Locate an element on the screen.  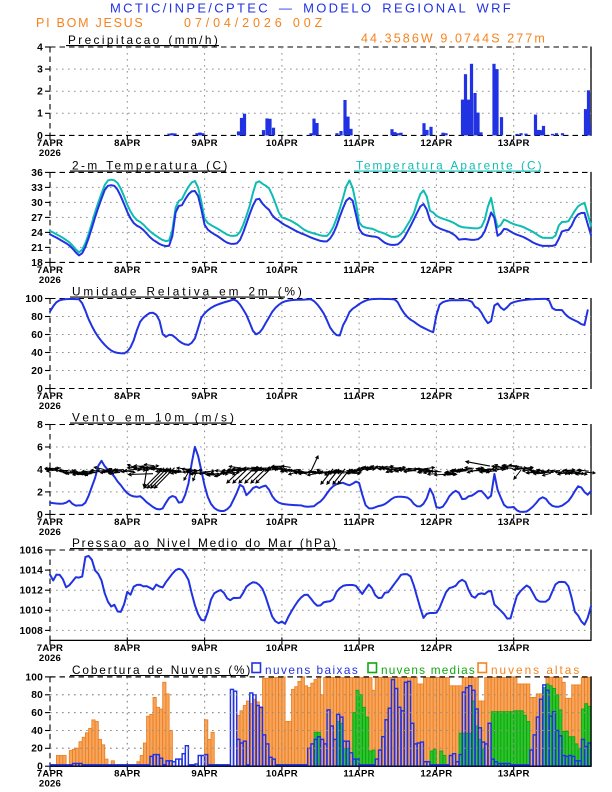
svg-text: 1014 is located at coordinates (32, 571).